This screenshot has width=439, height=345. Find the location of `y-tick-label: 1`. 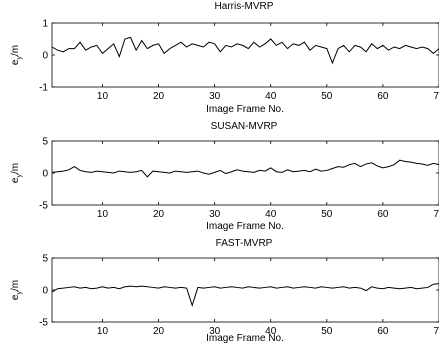

y-tick-label: 1 is located at coordinates (45, 24).